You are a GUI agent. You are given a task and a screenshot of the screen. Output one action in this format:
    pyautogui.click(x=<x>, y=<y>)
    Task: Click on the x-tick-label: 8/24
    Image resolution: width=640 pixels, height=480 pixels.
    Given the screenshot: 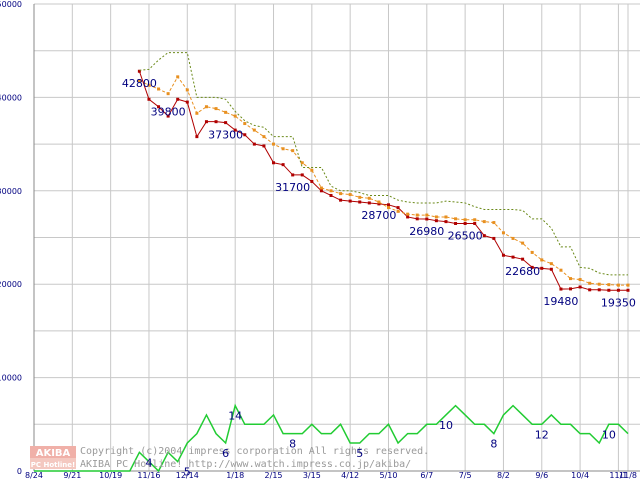 What is the action you would take?
    pyautogui.click(x=34, y=475)
    